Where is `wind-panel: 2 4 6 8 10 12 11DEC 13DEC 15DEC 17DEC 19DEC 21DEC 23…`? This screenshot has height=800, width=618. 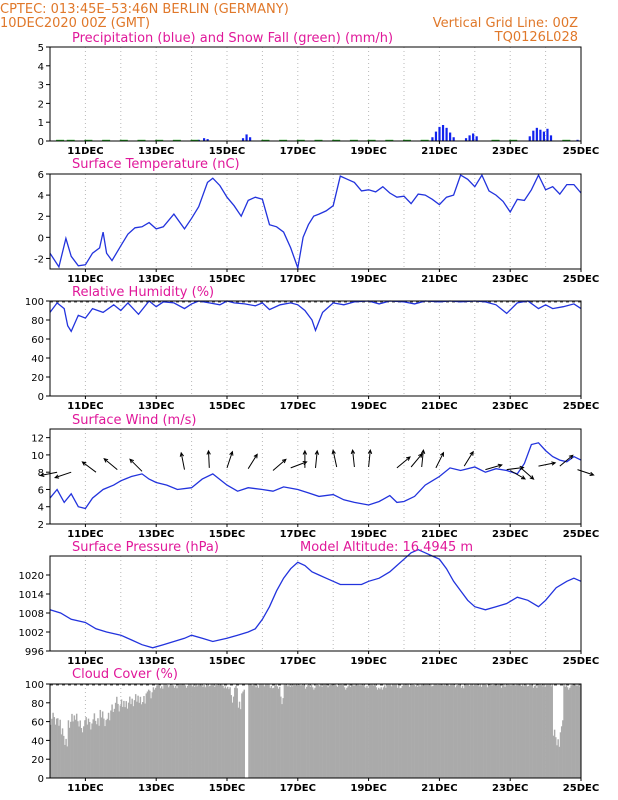 wind-panel: 2 4 6 8 10 12 11DEC 13DEC 15DEC 17DEC 19DEC 21DEC 23… is located at coordinates (315, 476).